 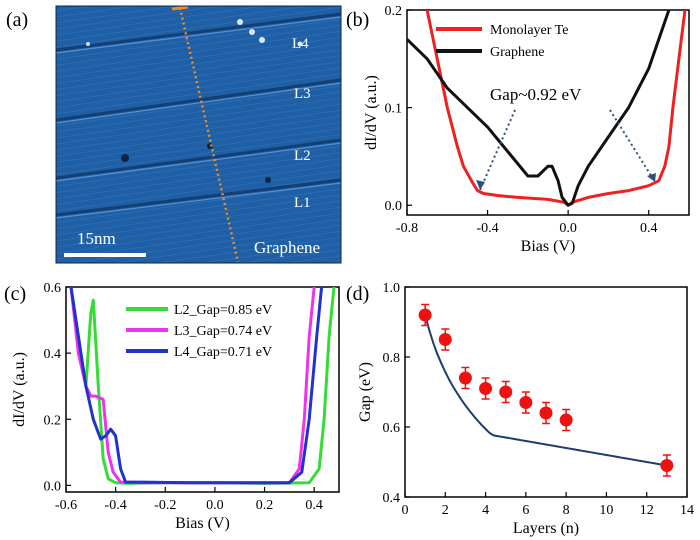 I want to click on y-axis-label: Gap (eV), so click(x=365, y=392).